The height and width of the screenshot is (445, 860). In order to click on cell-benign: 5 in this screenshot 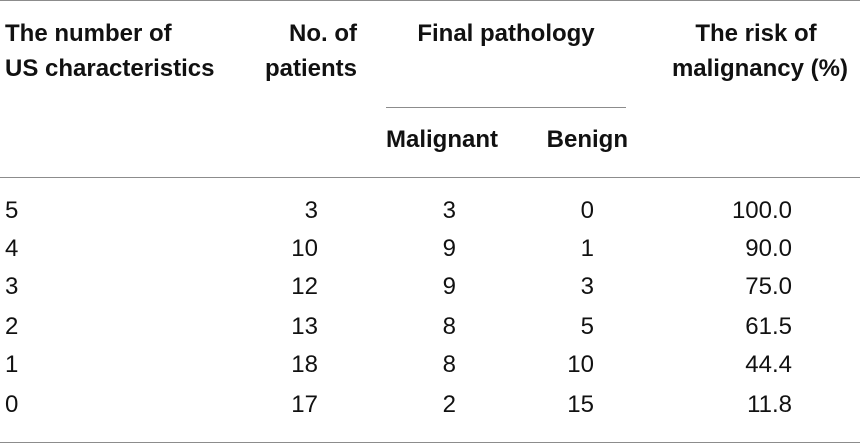, I will do `click(587, 326)`.